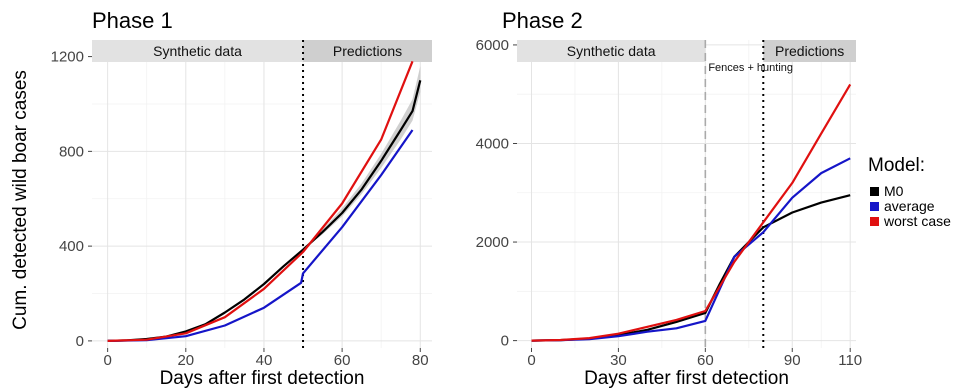 The image size is (968, 390). Describe the element at coordinates (185, 360) in the screenshot. I see `x-tick-label: 20` at that location.